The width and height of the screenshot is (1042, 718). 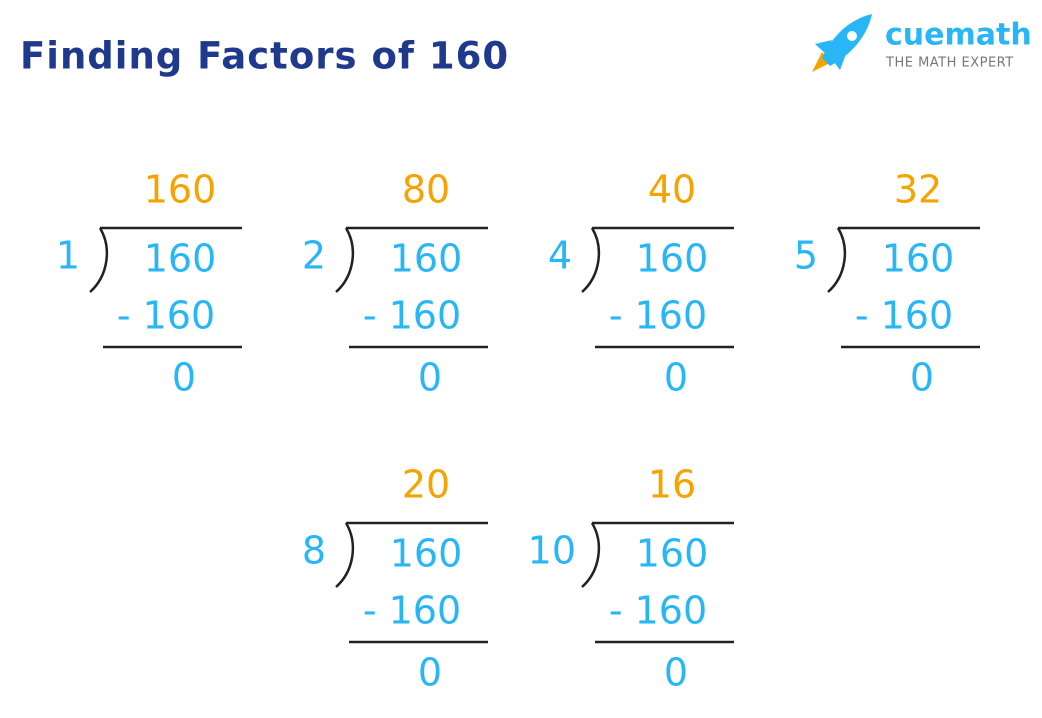 What do you see at coordinates (918, 190) in the screenshot?
I see `quotient: 32` at bounding box center [918, 190].